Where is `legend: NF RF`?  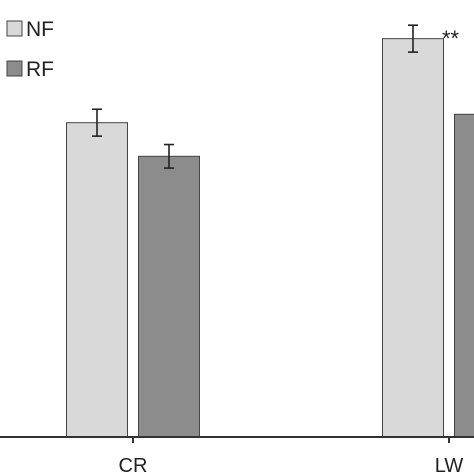 legend: NF RF is located at coordinates (30, 49).